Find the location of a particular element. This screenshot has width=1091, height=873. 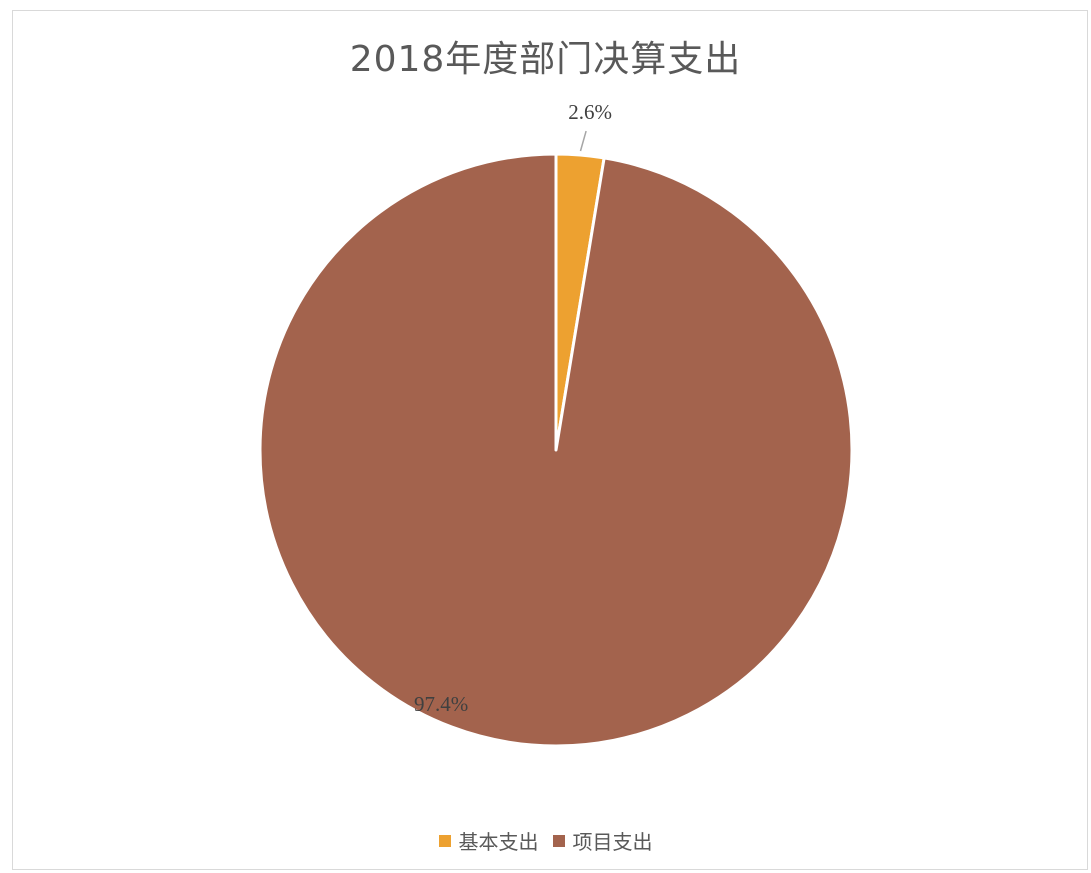

legend-swatch-project is located at coordinates (558, 840).